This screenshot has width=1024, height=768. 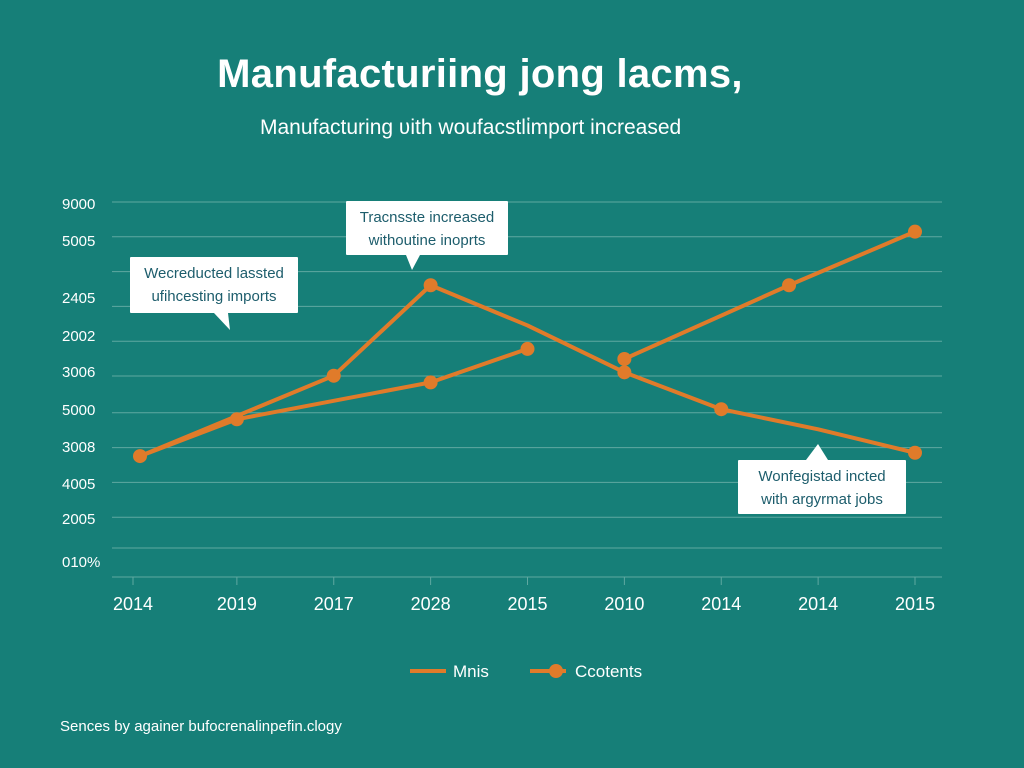 I want to click on legend-item: Ccotents, so click(x=586, y=671).